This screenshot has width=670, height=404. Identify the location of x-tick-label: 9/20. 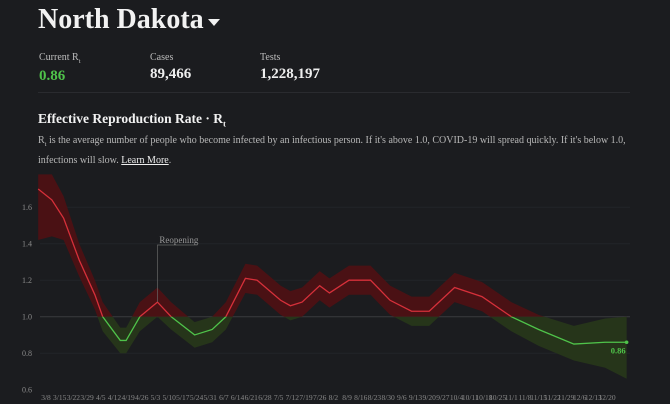
(430, 397).